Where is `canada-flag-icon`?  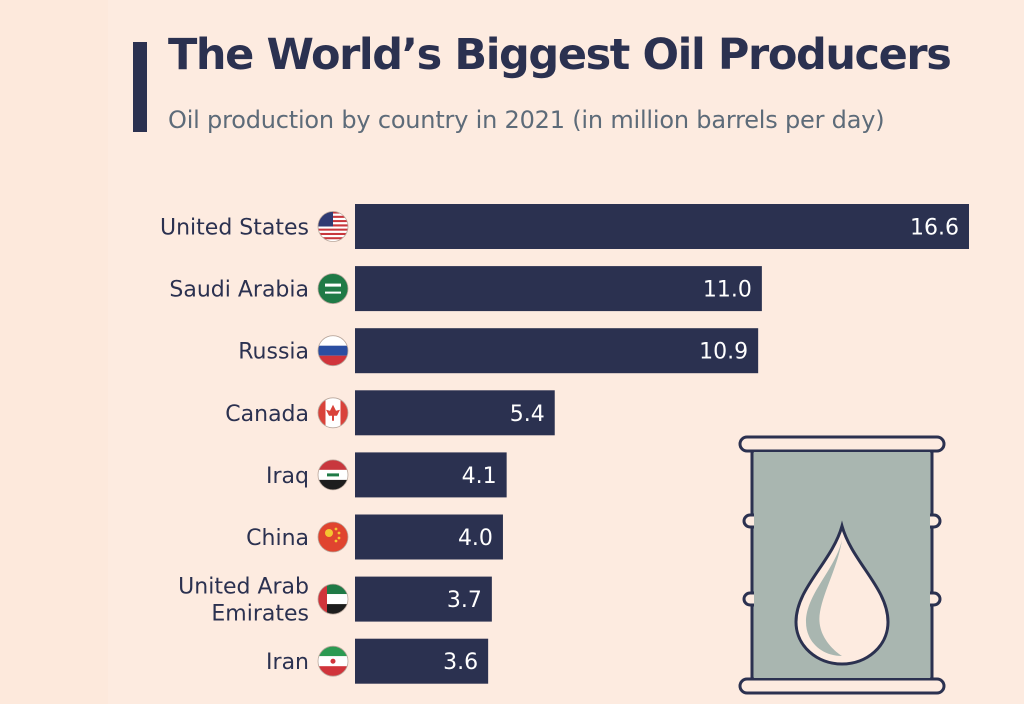
canada-flag-icon is located at coordinates (333, 413).